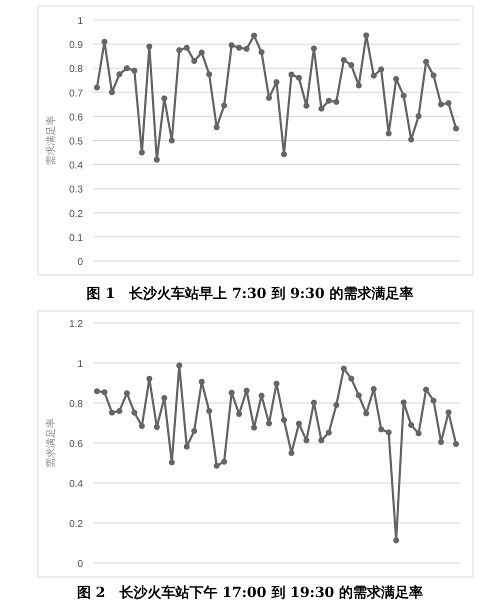 Image resolution: width=500 pixels, height=612 pixels. What do you see at coordinates (76, 214) in the screenshot?
I see `y-tick-label: 0.2` at bounding box center [76, 214].